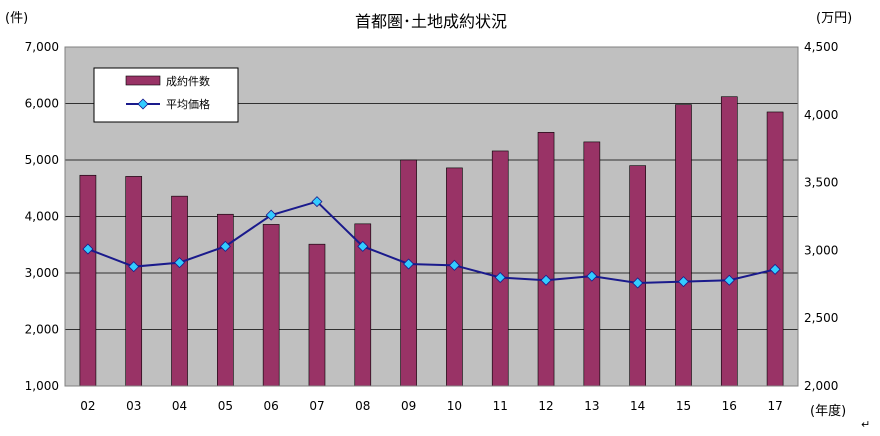 This screenshot has width=880, height=436. Describe the element at coordinates (42, 386) in the screenshot. I see `left-axis-tick-label: 1,000` at that location.